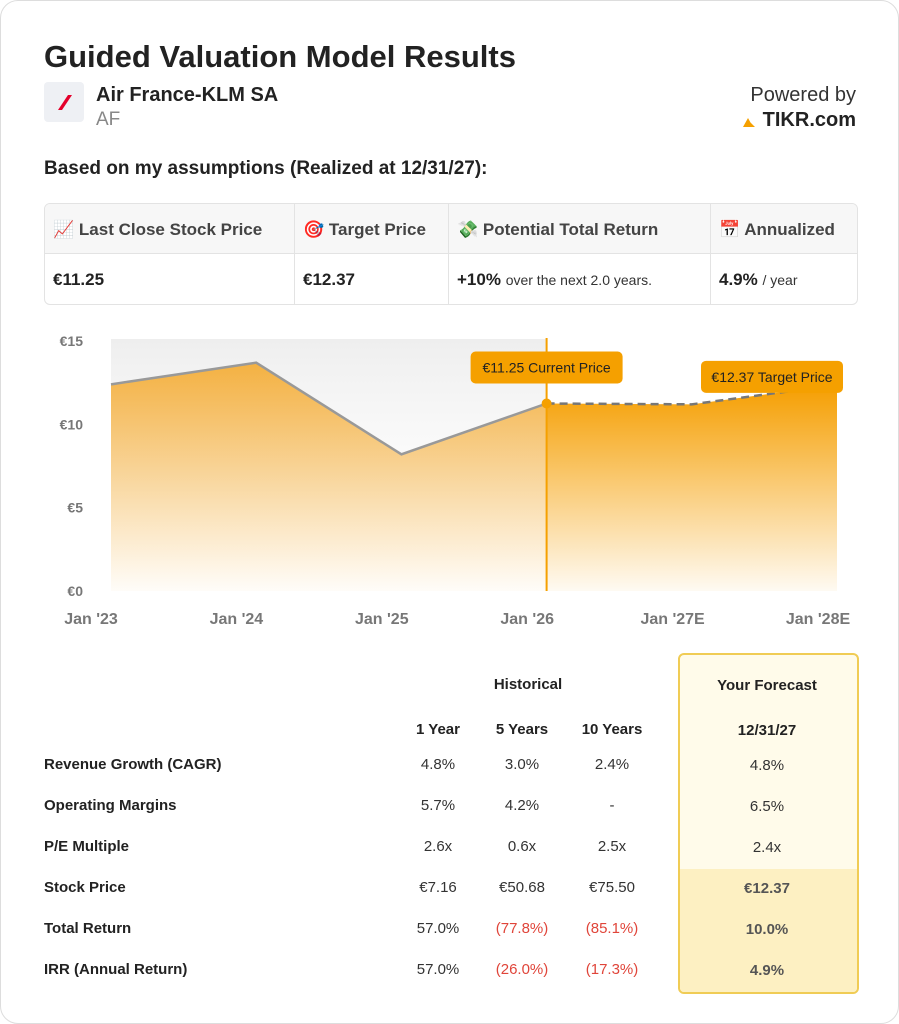  I want to click on icon: 📅, so click(730, 229).